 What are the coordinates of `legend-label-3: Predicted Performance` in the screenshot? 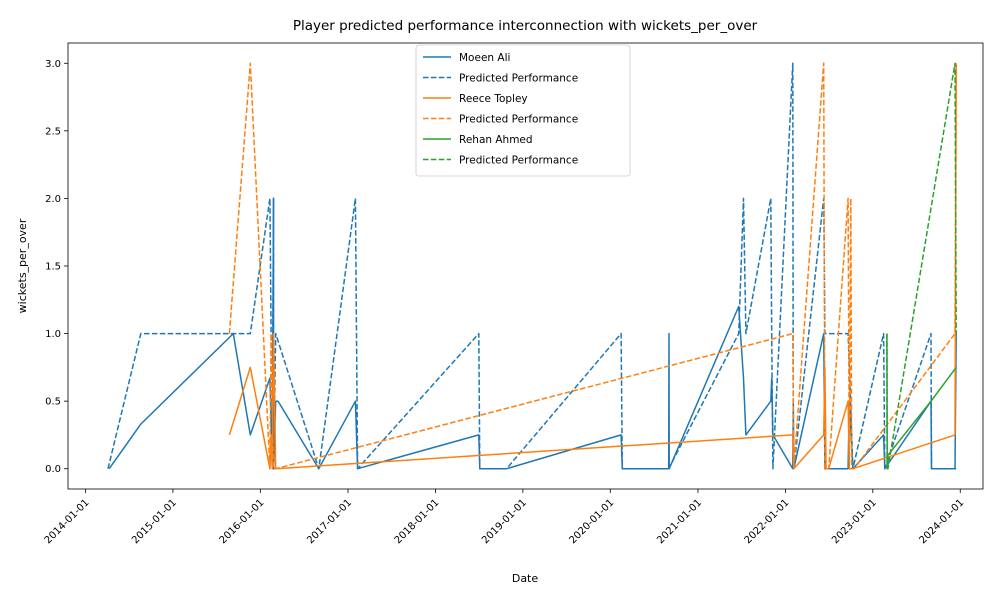 It's located at (518, 120).